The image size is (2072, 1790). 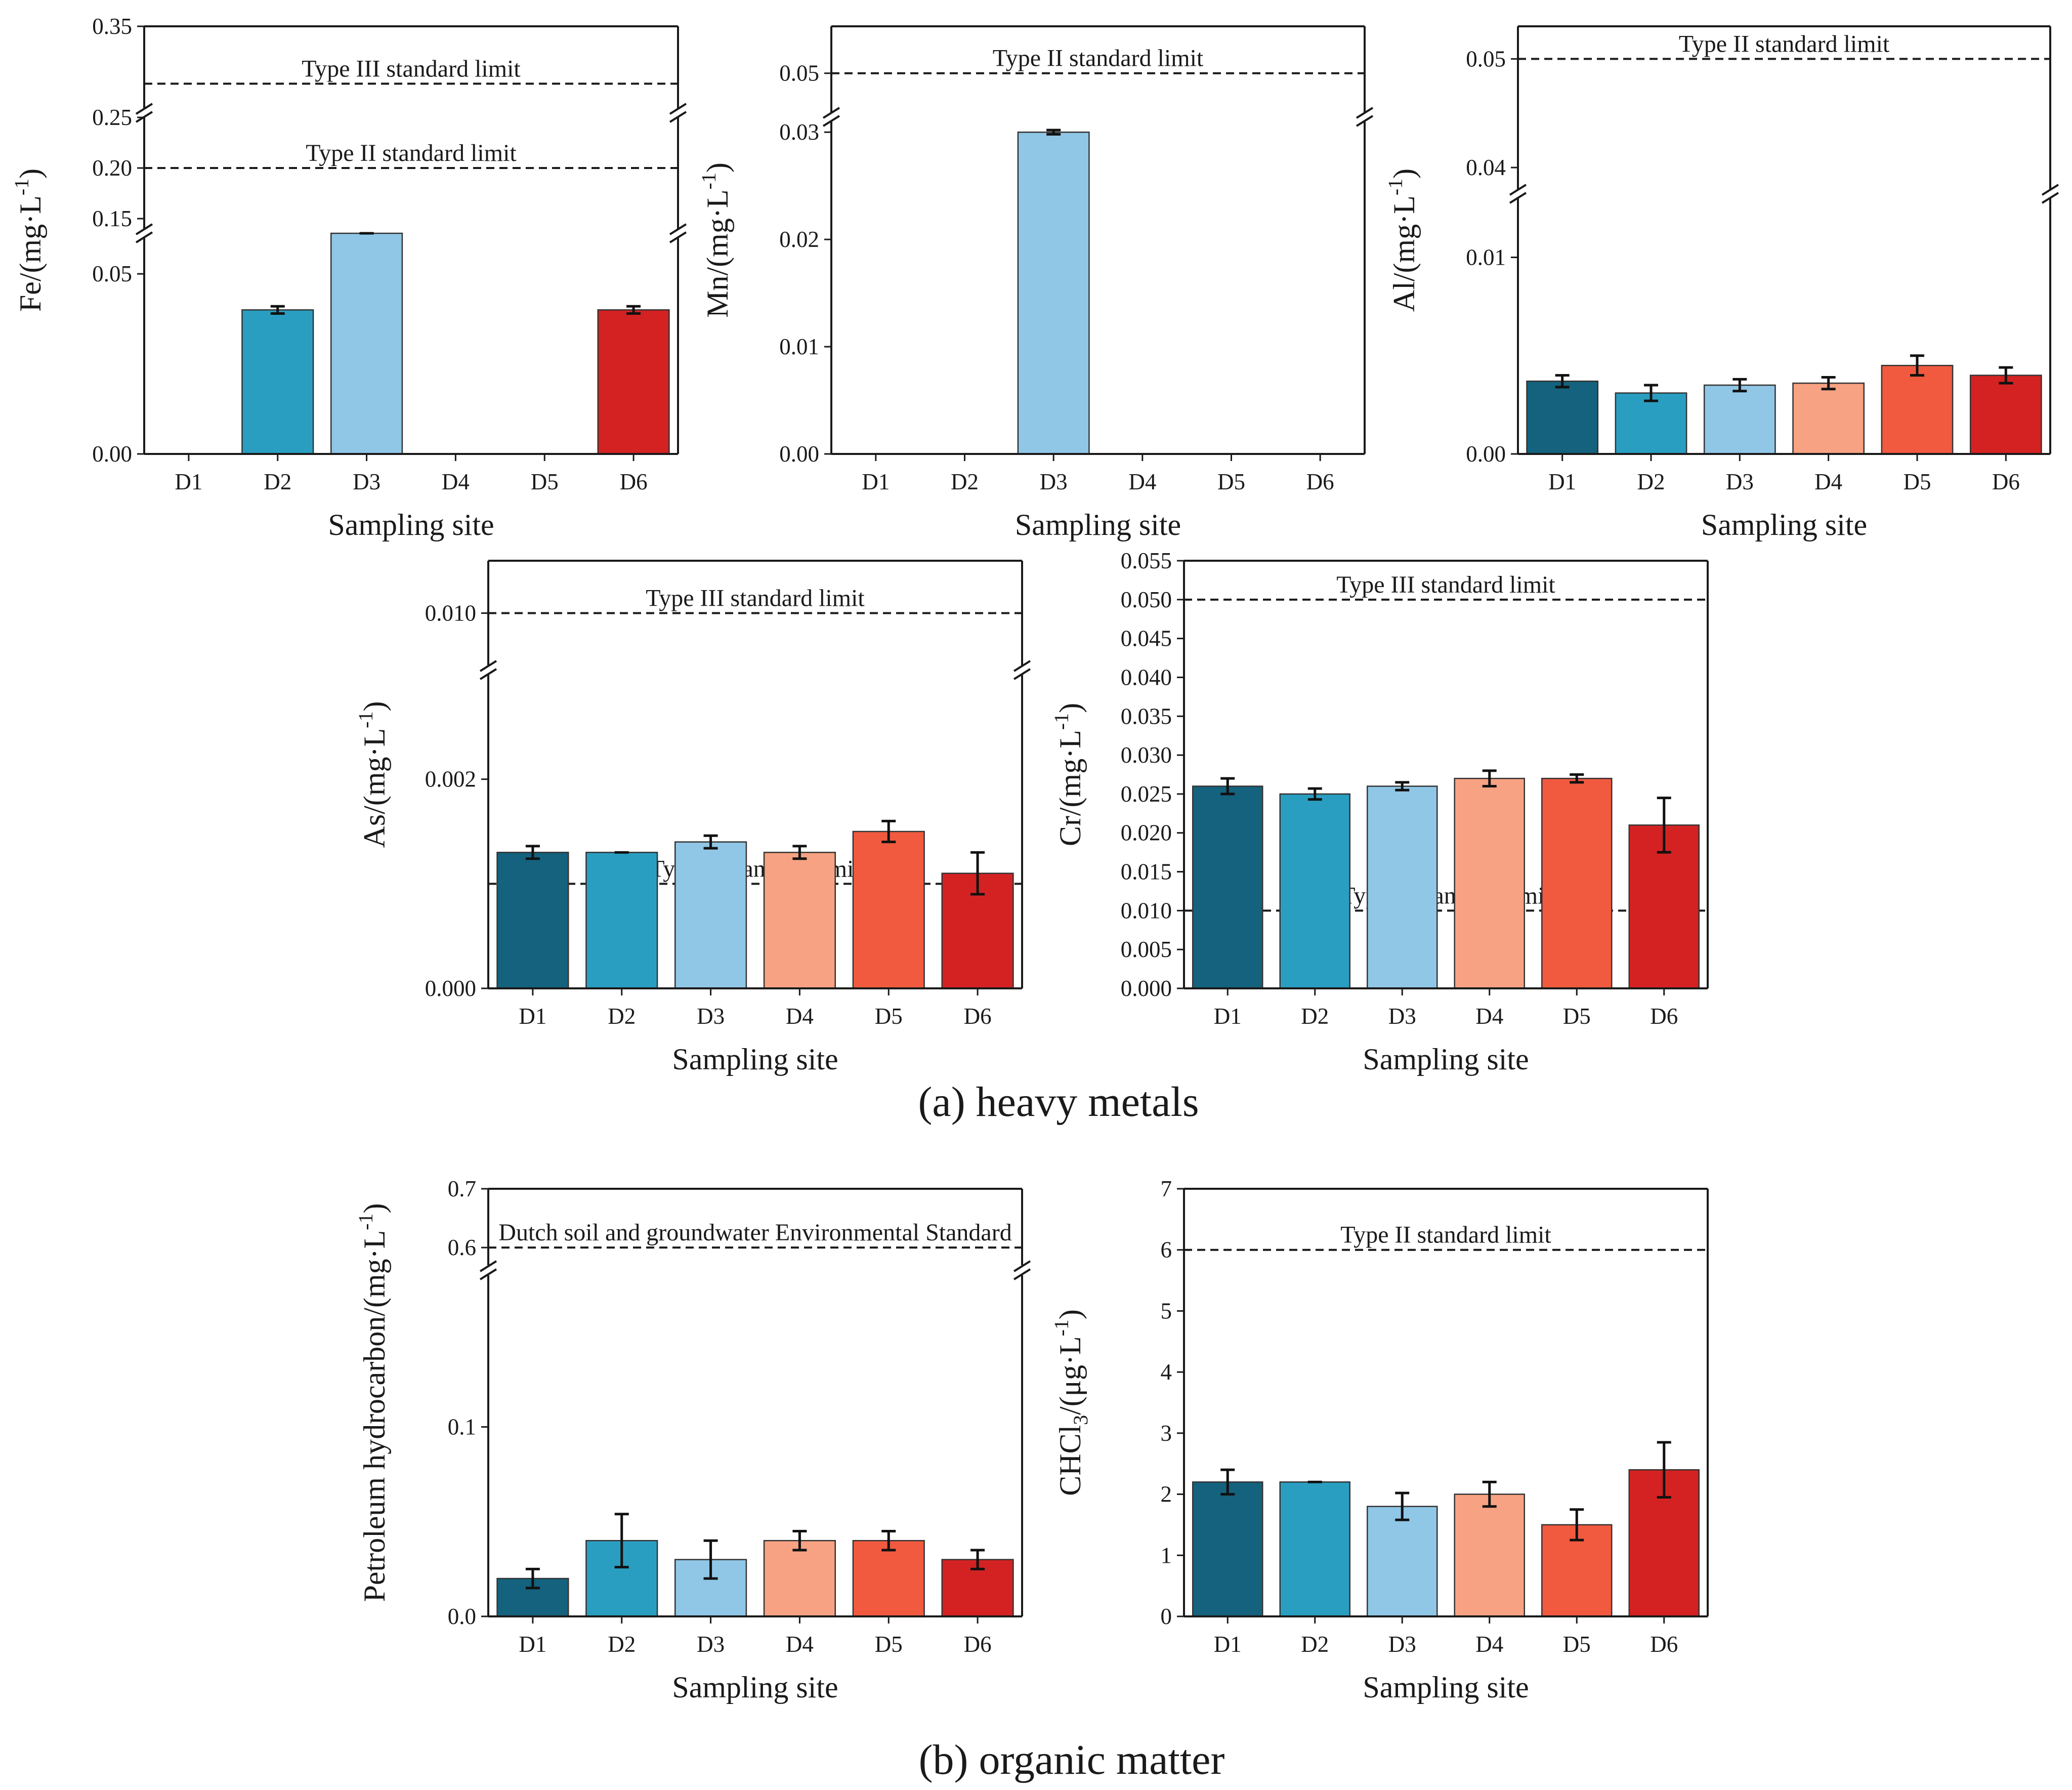 I want to click on y-label-text: Fe/(mg·L, so click(x=30, y=253).